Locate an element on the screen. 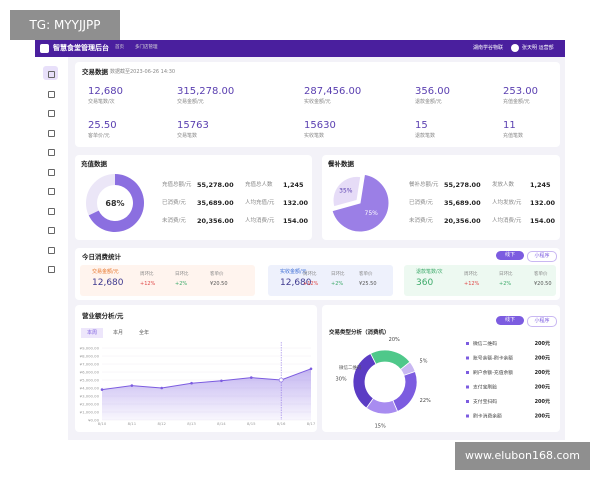 Image resolution: width=600 pixels, height=480 pixels. row-label: 餐补总额/元 is located at coordinates (424, 185).